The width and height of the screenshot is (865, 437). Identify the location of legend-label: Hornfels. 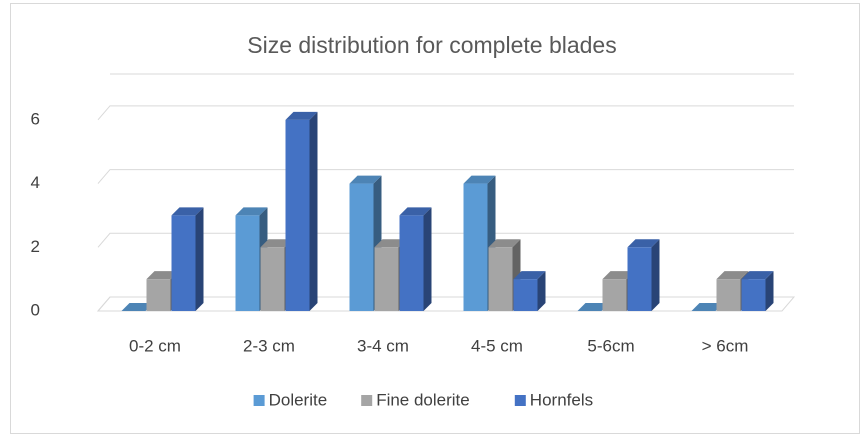
(561, 399).